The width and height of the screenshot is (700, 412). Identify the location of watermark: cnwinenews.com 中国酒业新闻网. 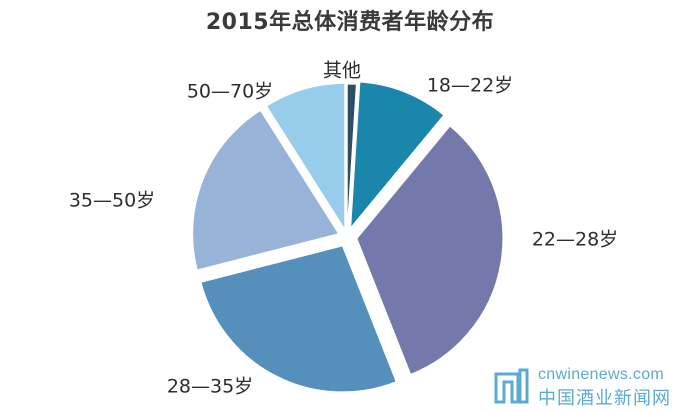
(592, 387).